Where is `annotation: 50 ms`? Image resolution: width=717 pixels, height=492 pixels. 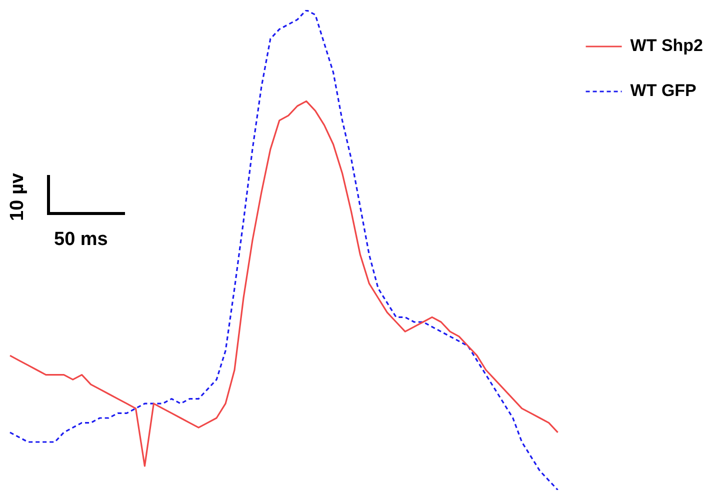 annotation: 50 ms is located at coordinates (81, 240).